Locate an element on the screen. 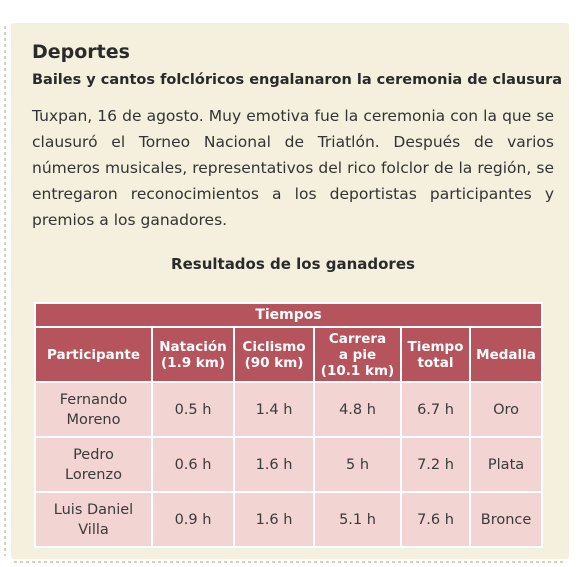 The image size is (578, 567). participant-first-line: Pedro is located at coordinates (93, 454).